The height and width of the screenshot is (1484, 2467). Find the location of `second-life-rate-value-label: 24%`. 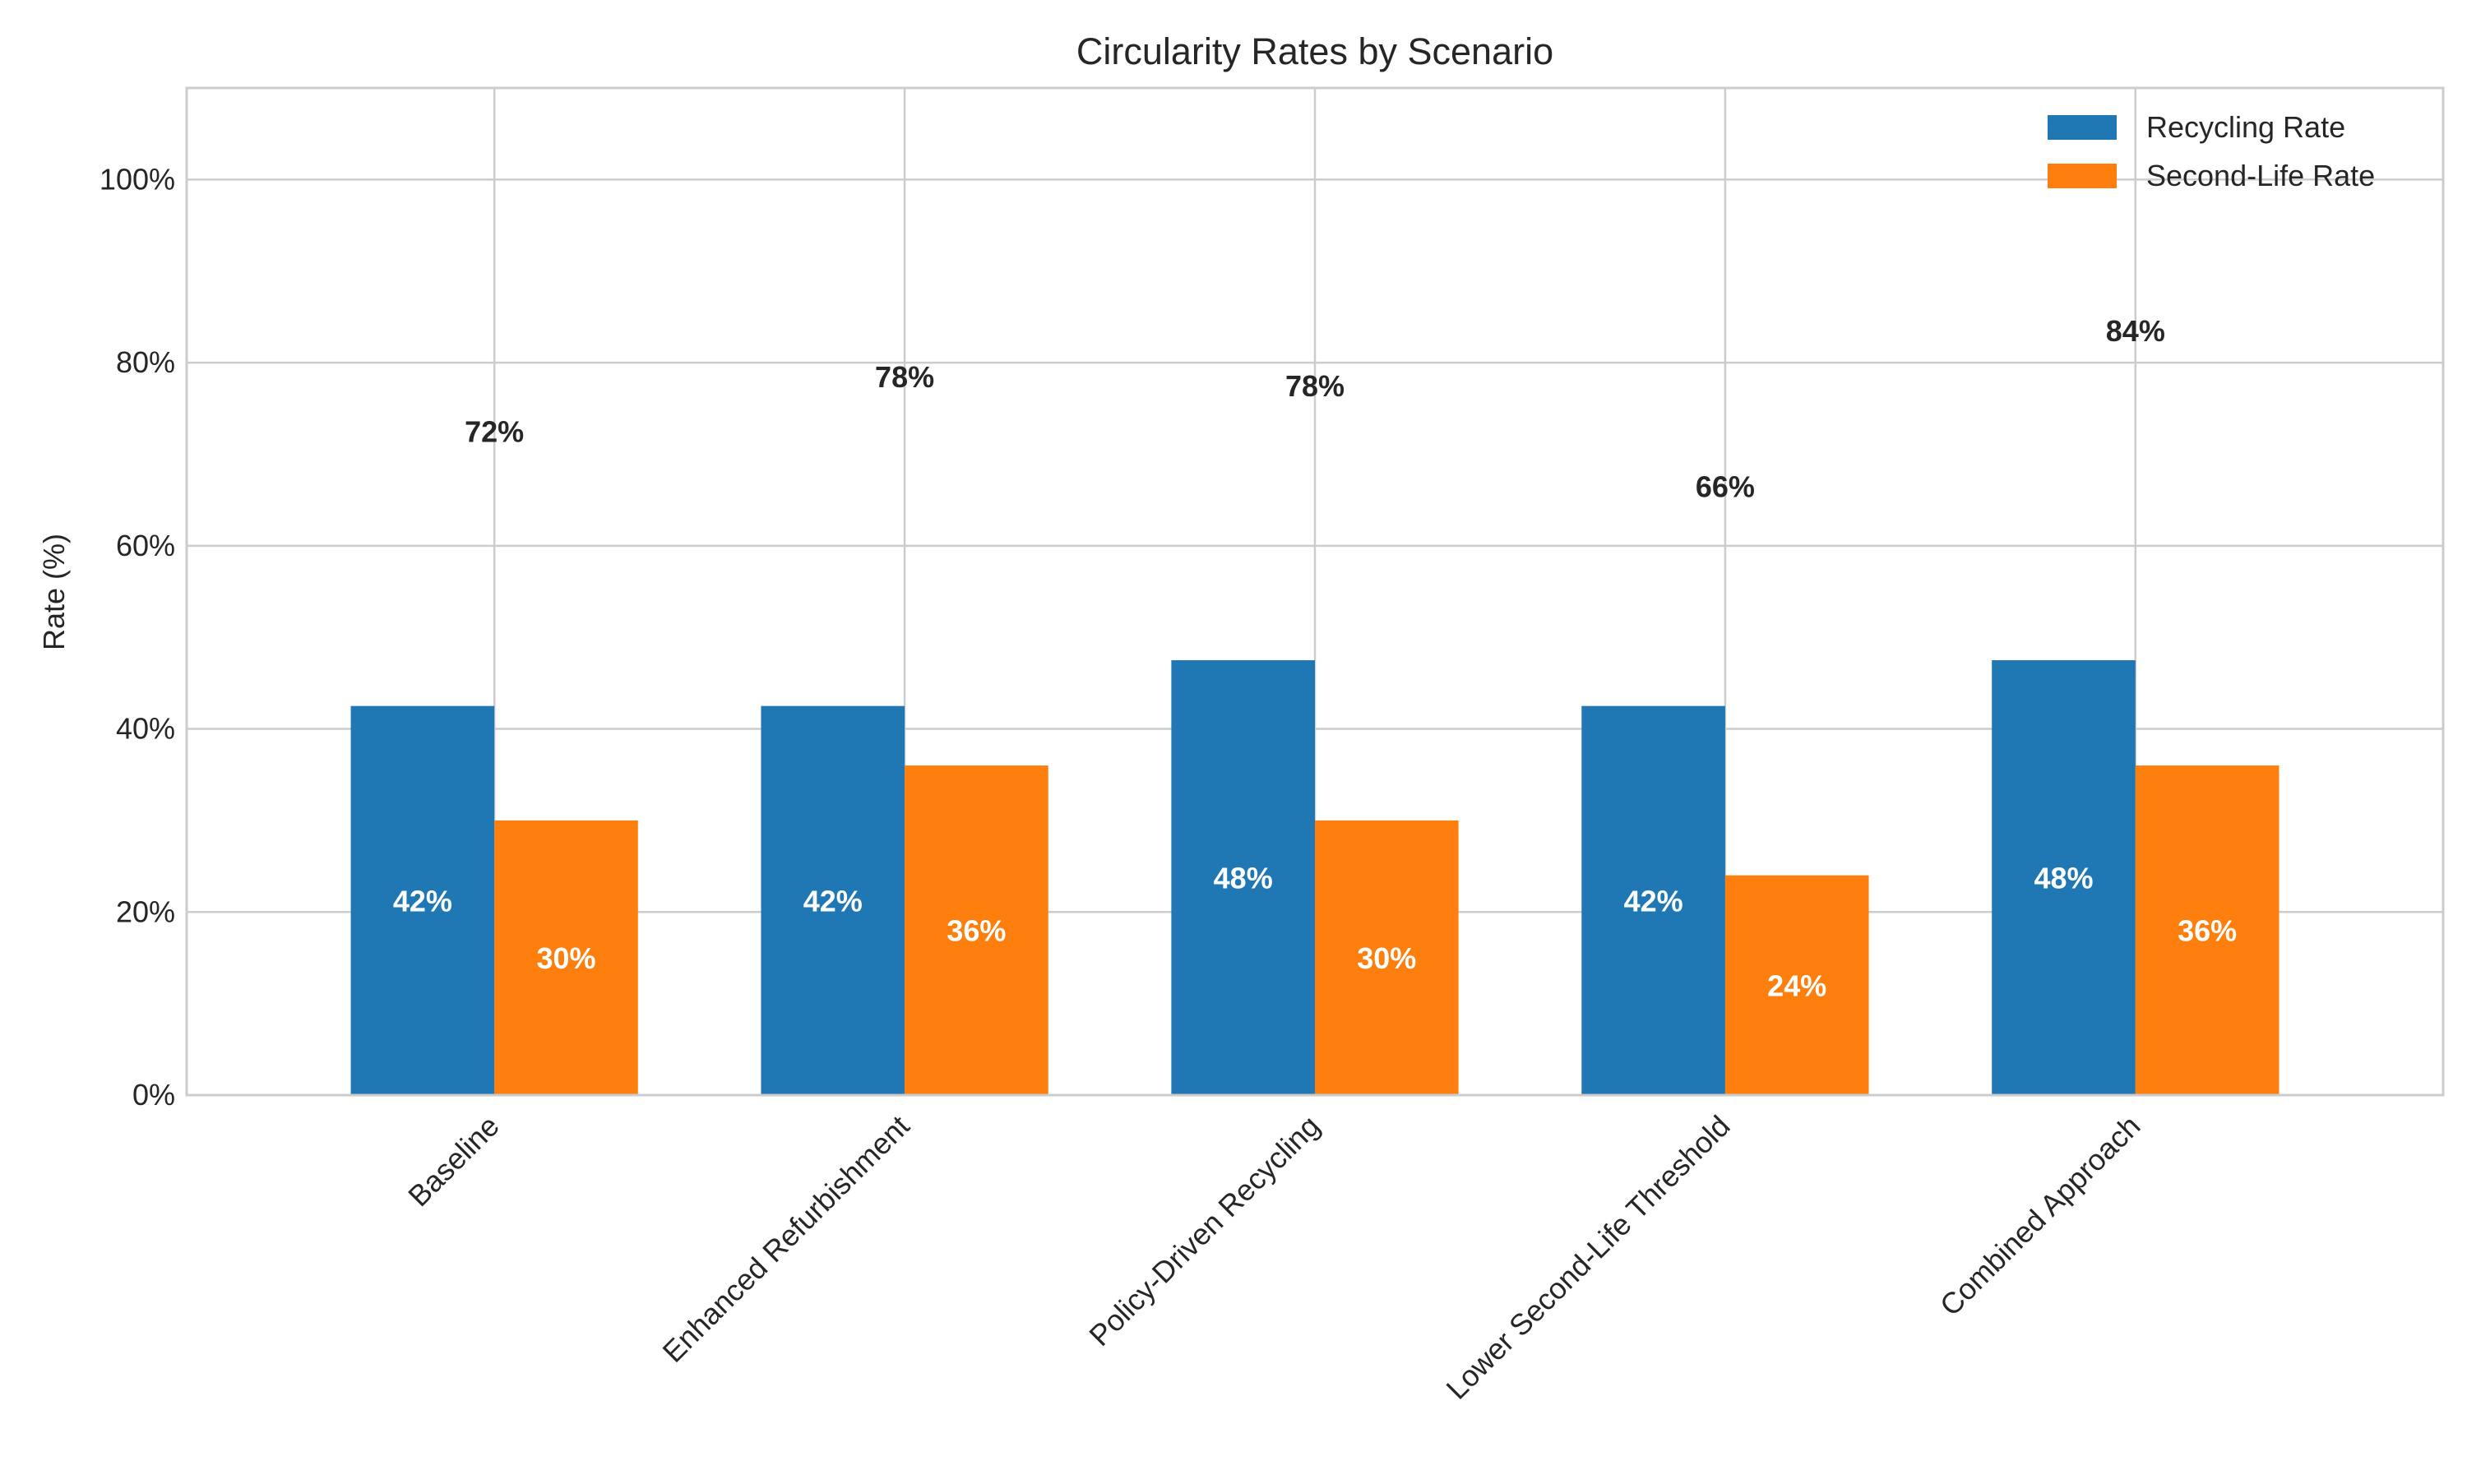

second-life-rate-value-label: 24% is located at coordinates (1797, 986).